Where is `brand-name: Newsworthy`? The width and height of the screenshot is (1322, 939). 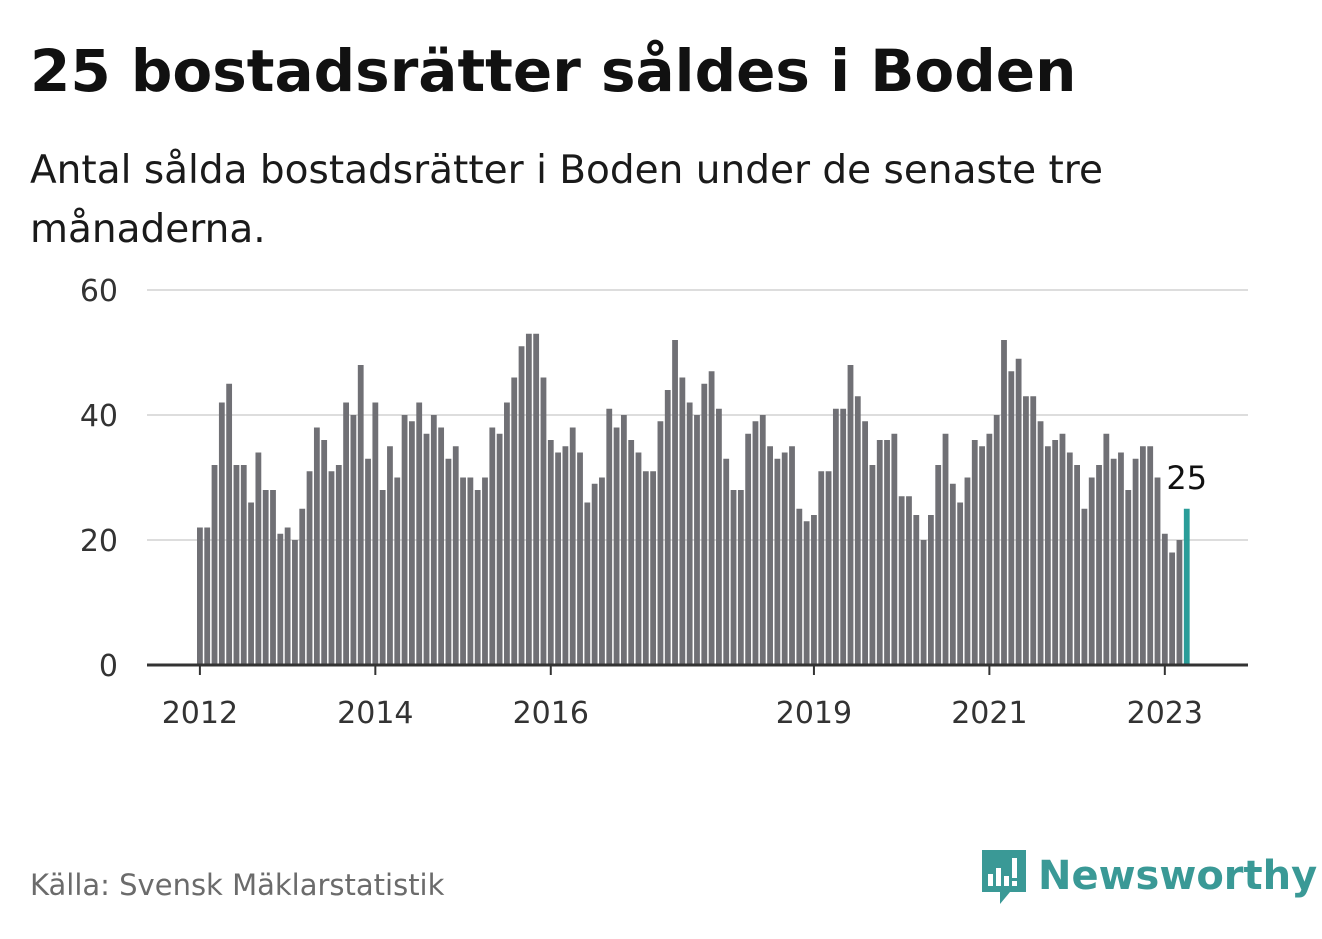
brand-name: Newsworthy is located at coordinates (1178, 876).